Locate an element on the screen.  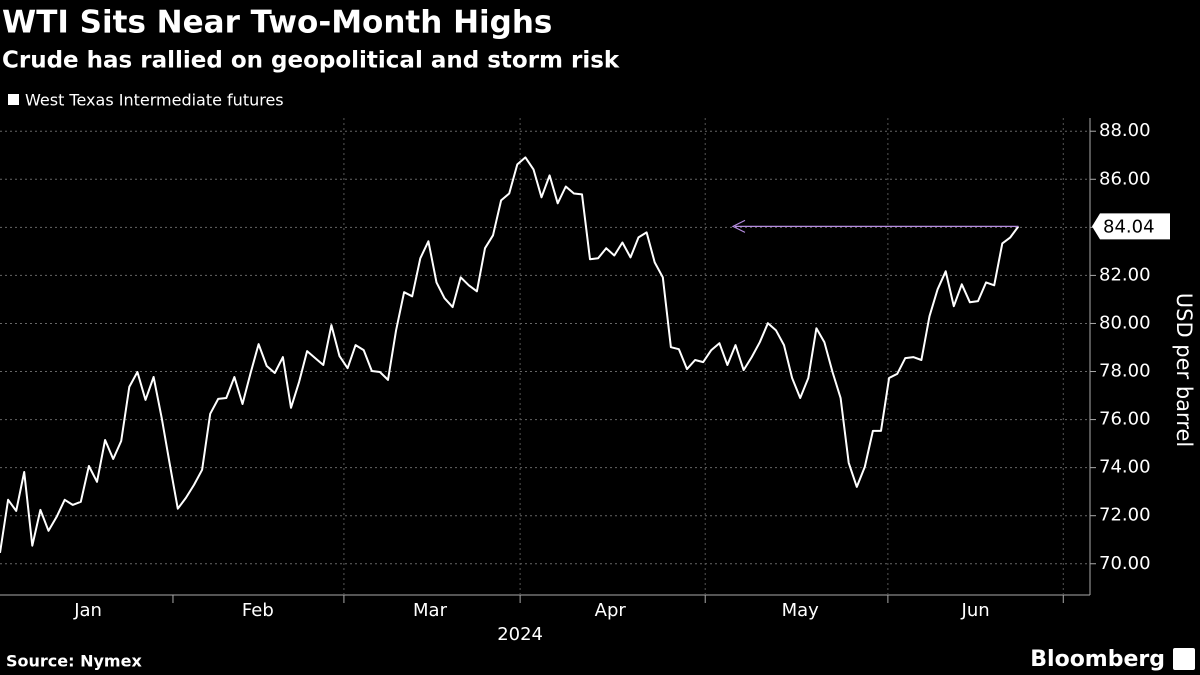
y-tick-label: 86.00 is located at coordinates (1125, 178).